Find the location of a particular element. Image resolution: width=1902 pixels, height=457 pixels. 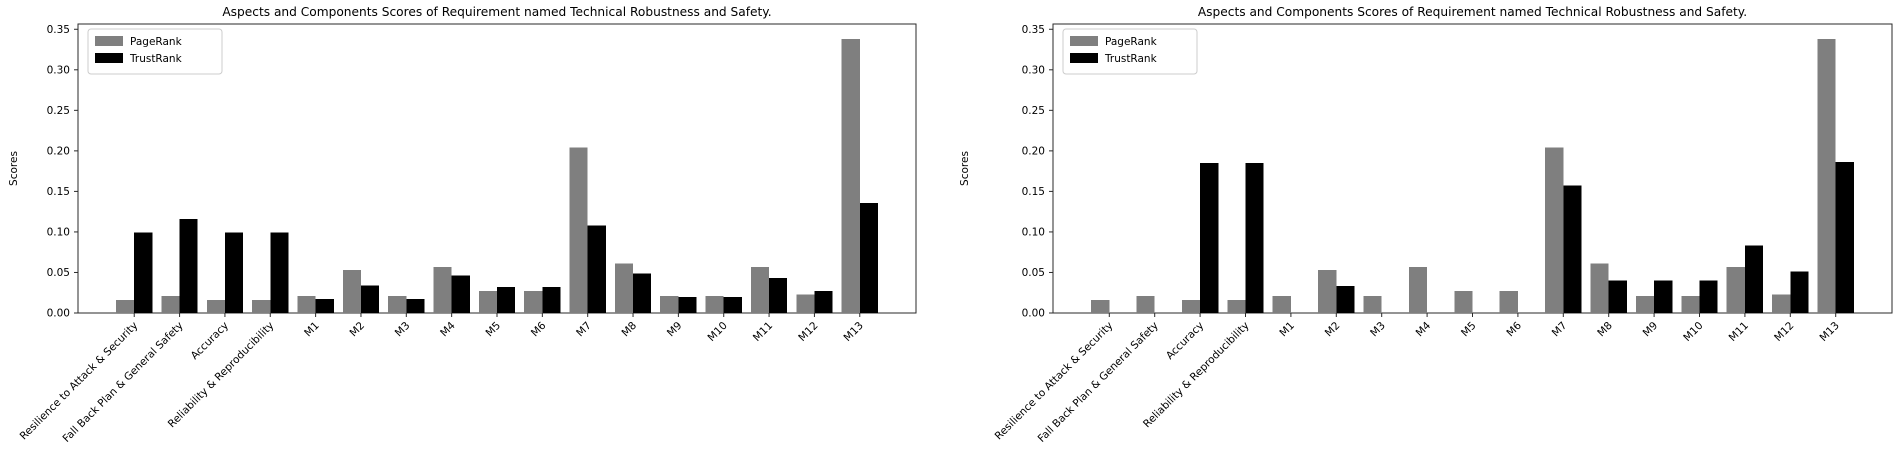

bar-trustrank-reliability-reproducibility is located at coordinates (1254, 238).